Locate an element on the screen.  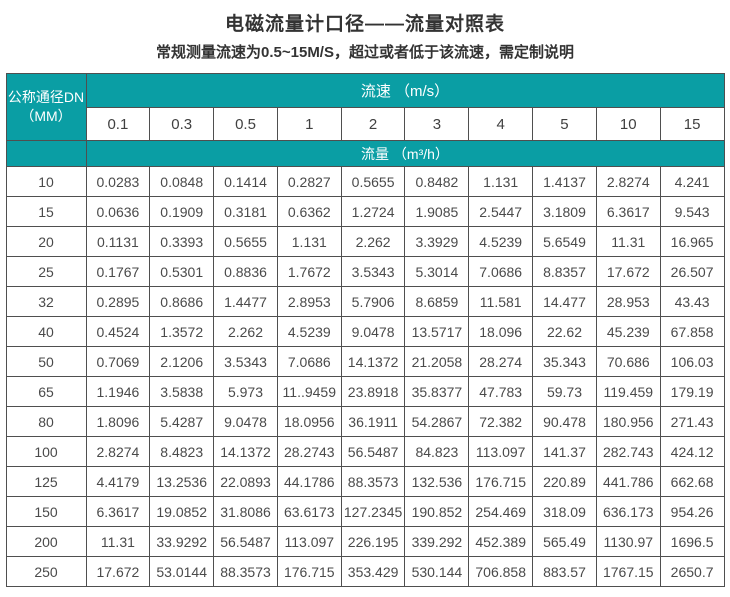
flow-value-cell: 16.965 is located at coordinates (692, 241).